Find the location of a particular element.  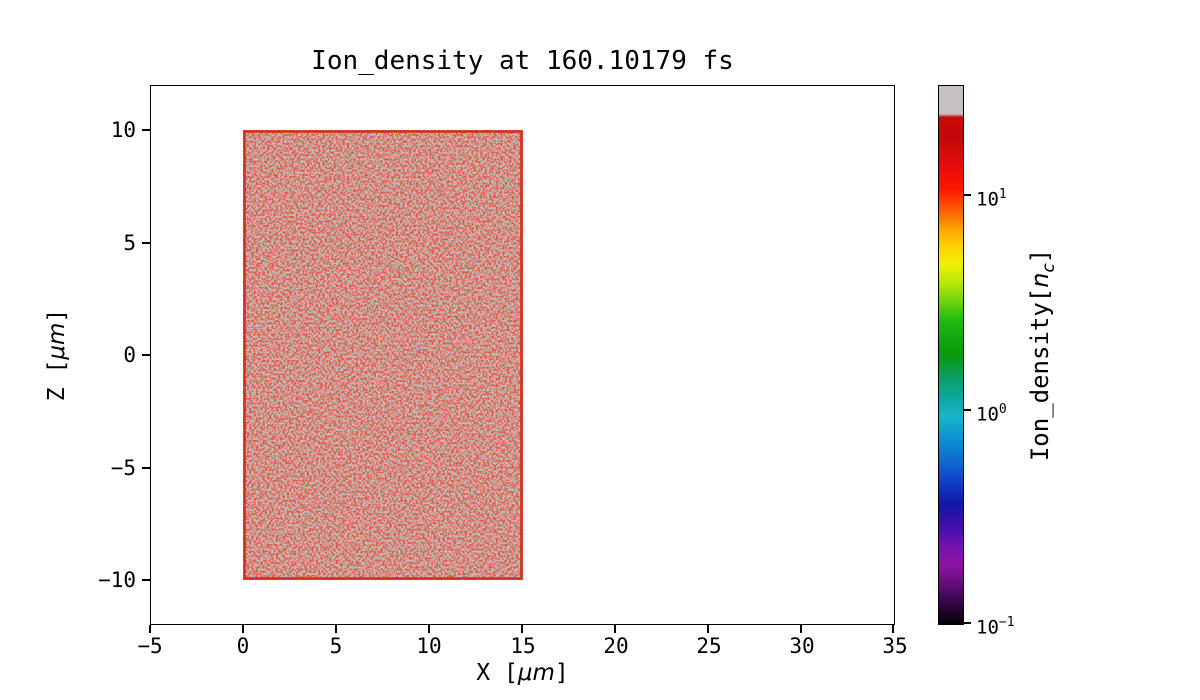

x-tick-label: 10 is located at coordinates (429, 646).